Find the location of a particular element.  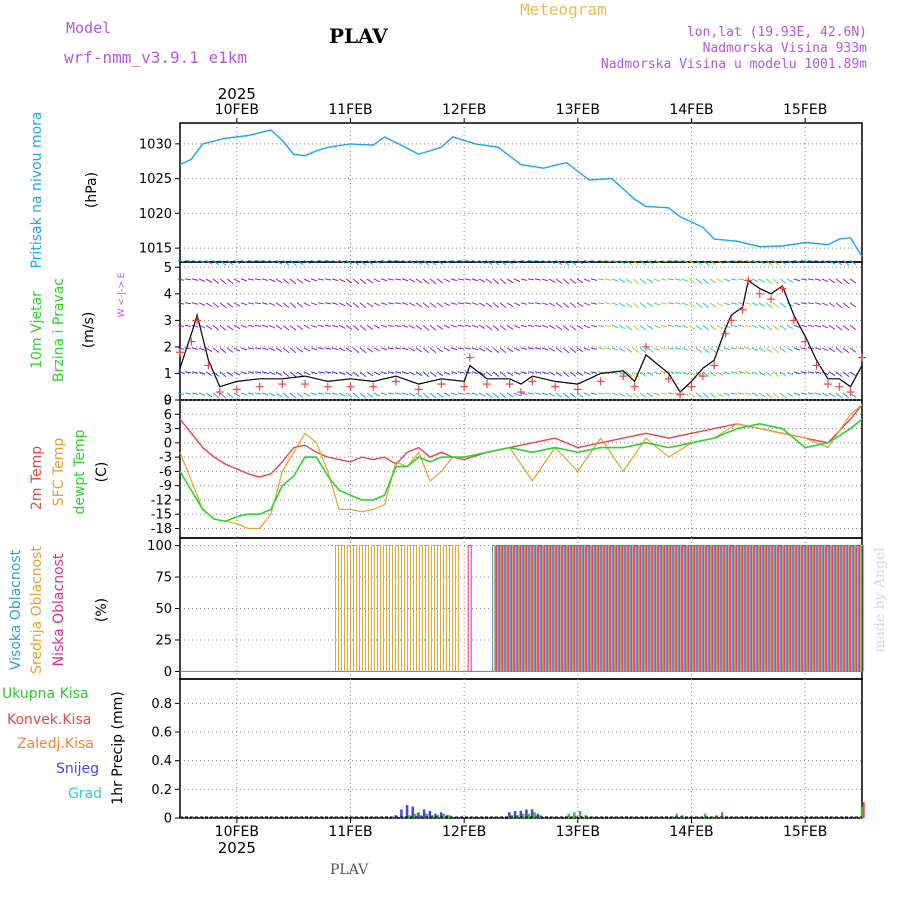

y-tick-label: 1020 is located at coordinates (155, 214).